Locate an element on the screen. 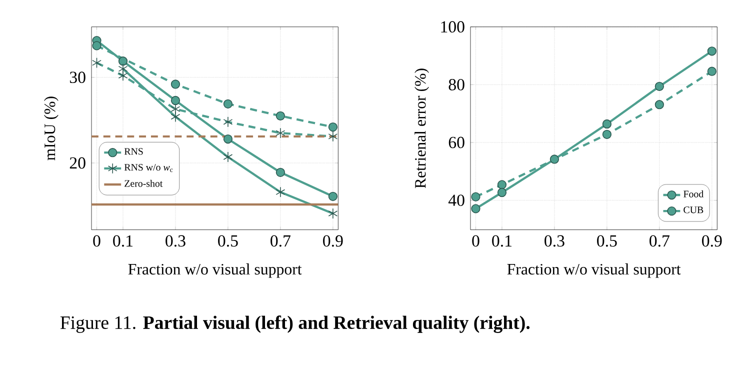 The width and height of the screenshot is (749, 389). legend-label: RNS w/o w$_{c}$ is located at coordinates (148, 168).